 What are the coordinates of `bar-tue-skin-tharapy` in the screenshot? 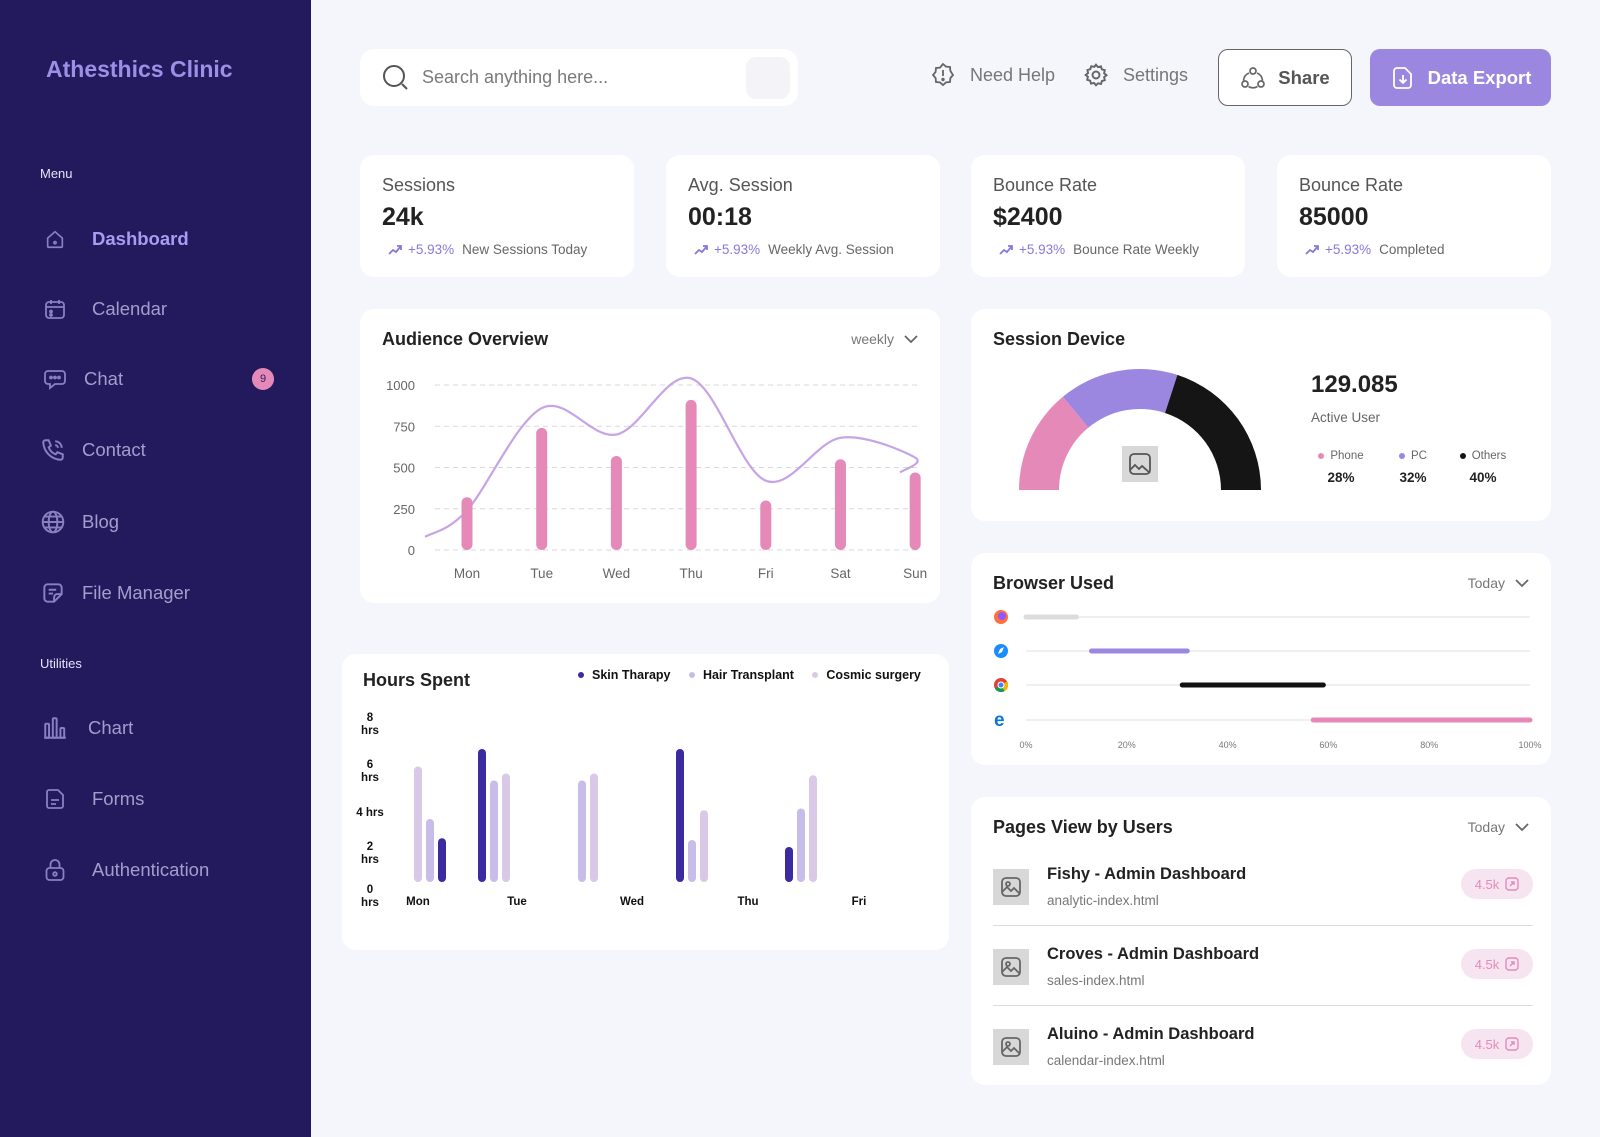 It's located at (482, 815).